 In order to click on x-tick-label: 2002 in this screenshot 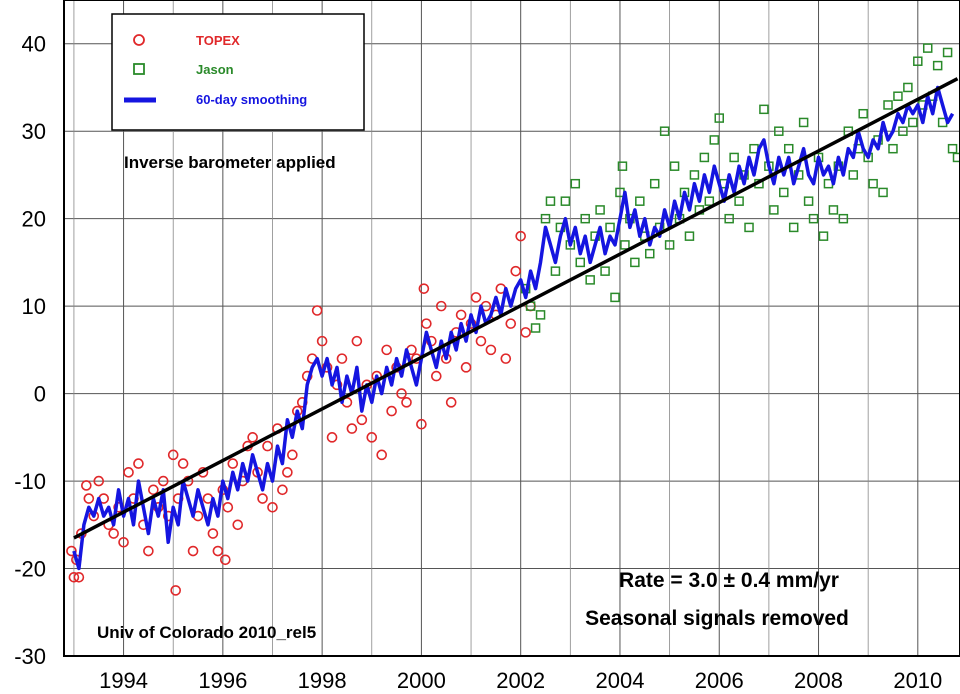, I will do `click(520, 680)`.